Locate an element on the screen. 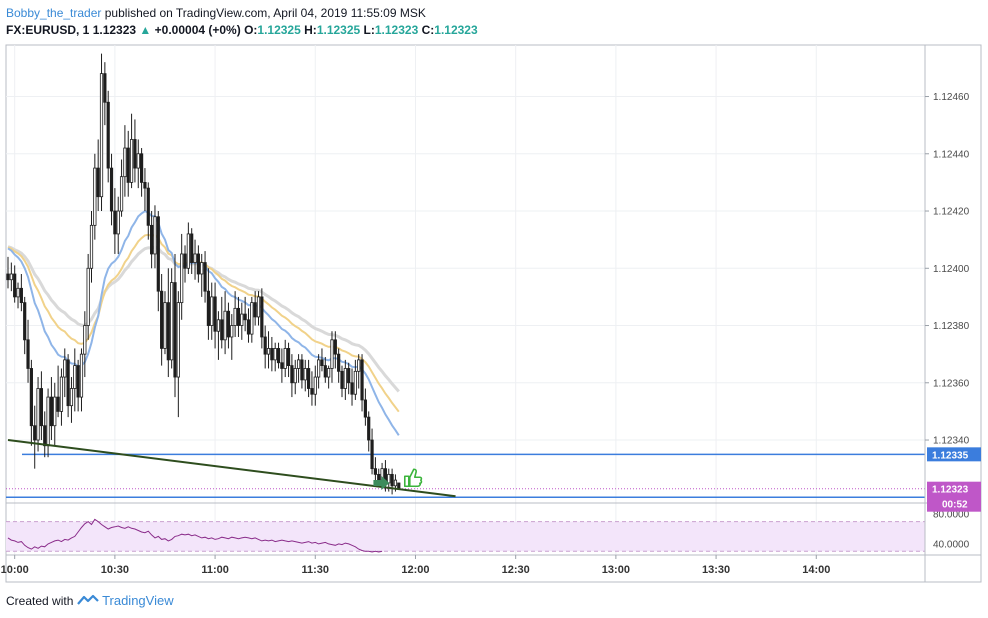  high-value: 1.12325 is located at coordinates (338, 30).